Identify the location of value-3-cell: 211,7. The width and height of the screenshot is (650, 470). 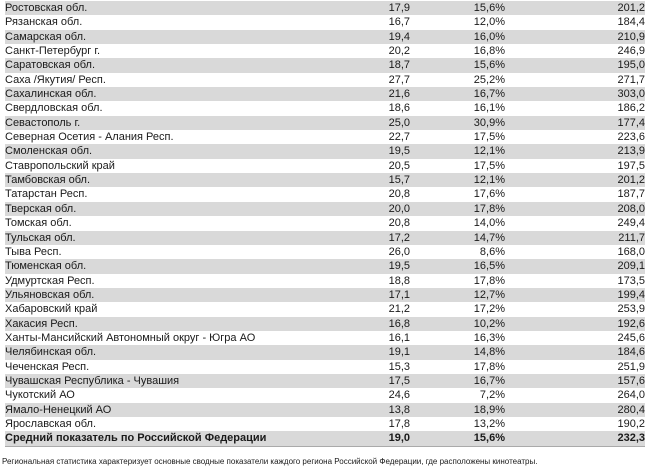
(575, 237).